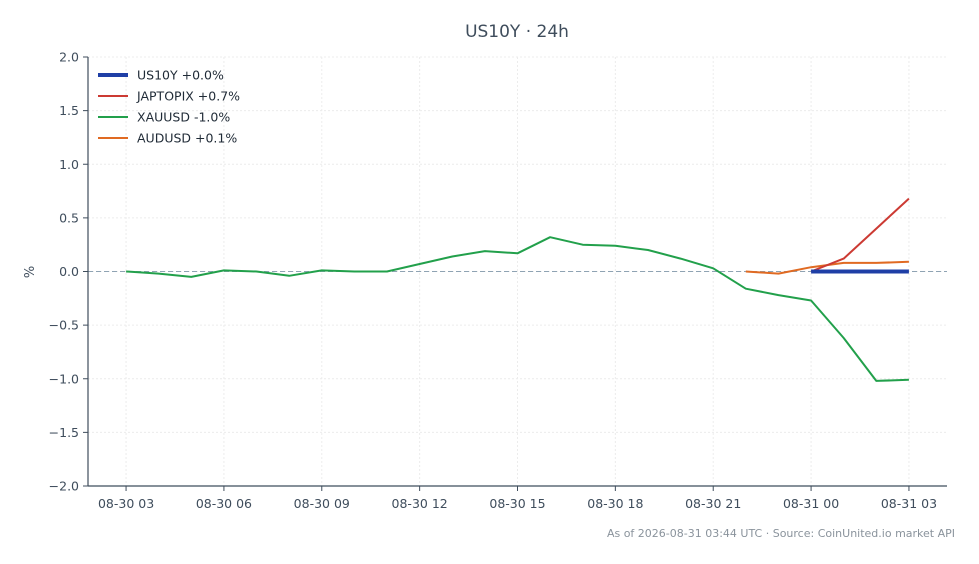 The image size is (979, 564). What do you see at coordinates (188, 96) in the screenshot?
I see `legend-label: JAPTOPIX +0.7%` at bounding box center [188, 96].